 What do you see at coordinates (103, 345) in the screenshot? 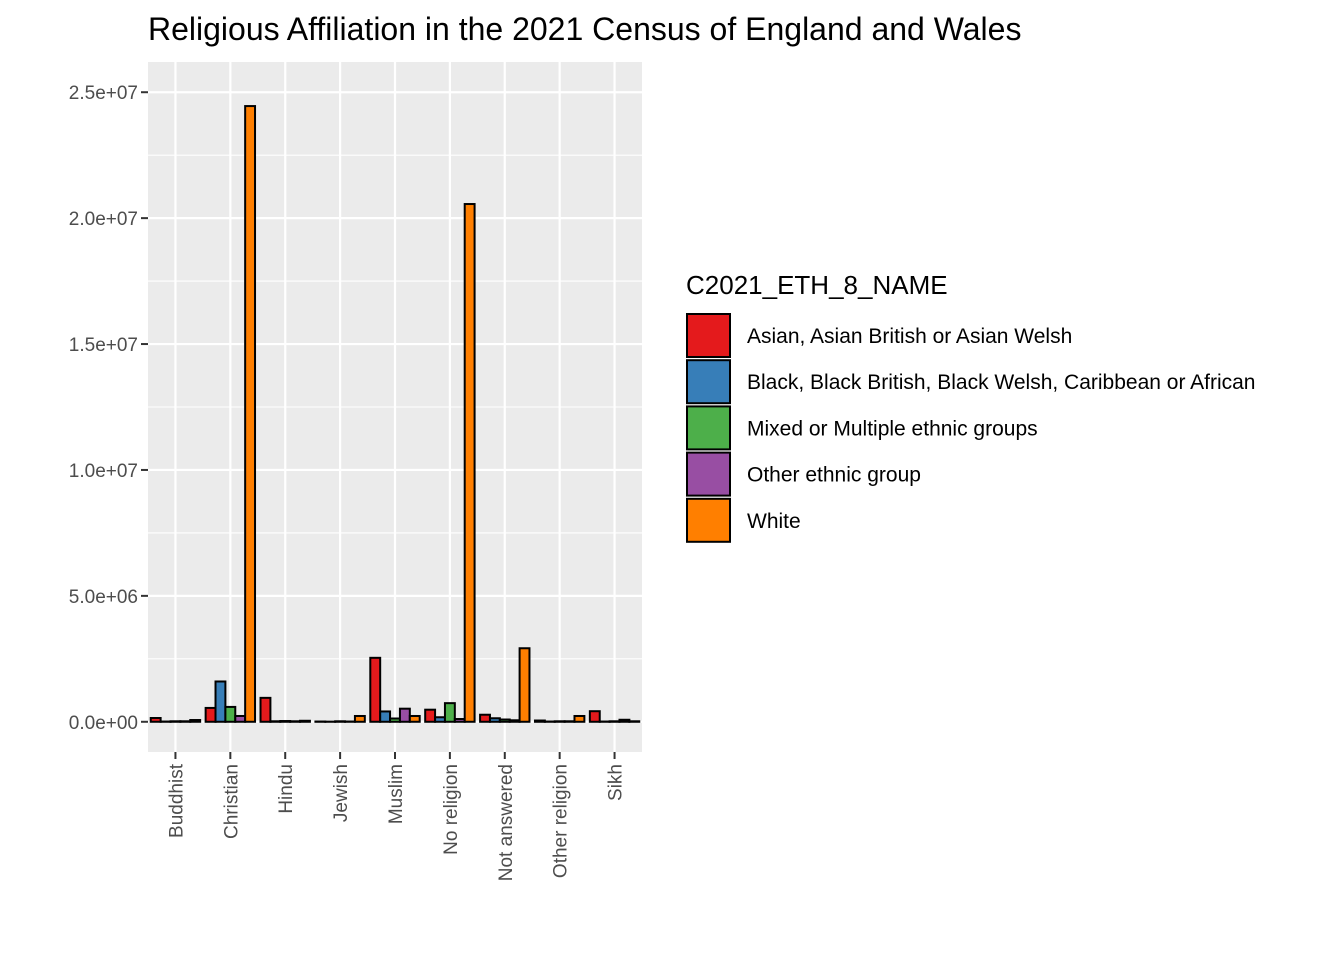
I see `y-tick-label: 1.5e+07` at bounding box center [103, 345].